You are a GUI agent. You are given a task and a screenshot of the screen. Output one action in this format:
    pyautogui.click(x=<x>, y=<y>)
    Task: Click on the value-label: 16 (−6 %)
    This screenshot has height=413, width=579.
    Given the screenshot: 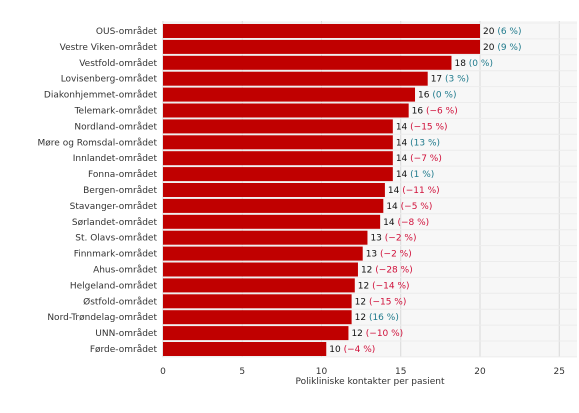 What is the action you would take?
    pyautogui.click(x=435, y=112)
    